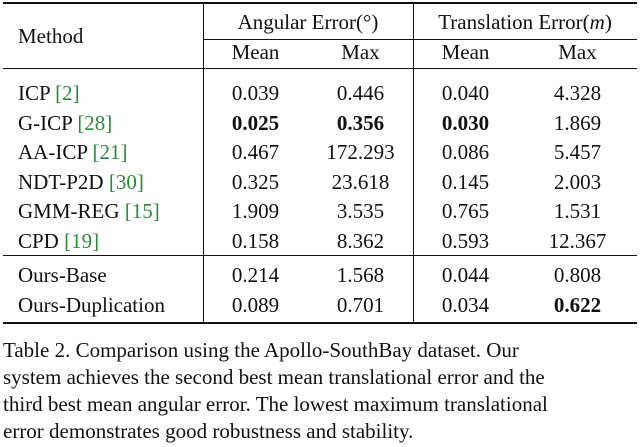 The width and height of the screenshot is (640, 447). Describe the element at coordinates (255, 152) in the screenshot. I see `table-cell: 0.467` at that location.